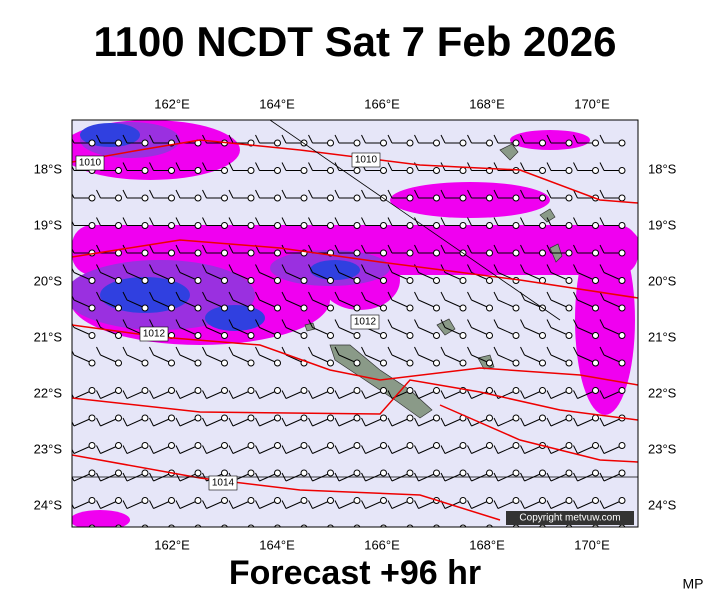 The height and width of the screenshot is (600, 711). What do you see at coordinates (216, 532) in the screenshot?
I see `barb-shaft` at bounding box center [216, 532].